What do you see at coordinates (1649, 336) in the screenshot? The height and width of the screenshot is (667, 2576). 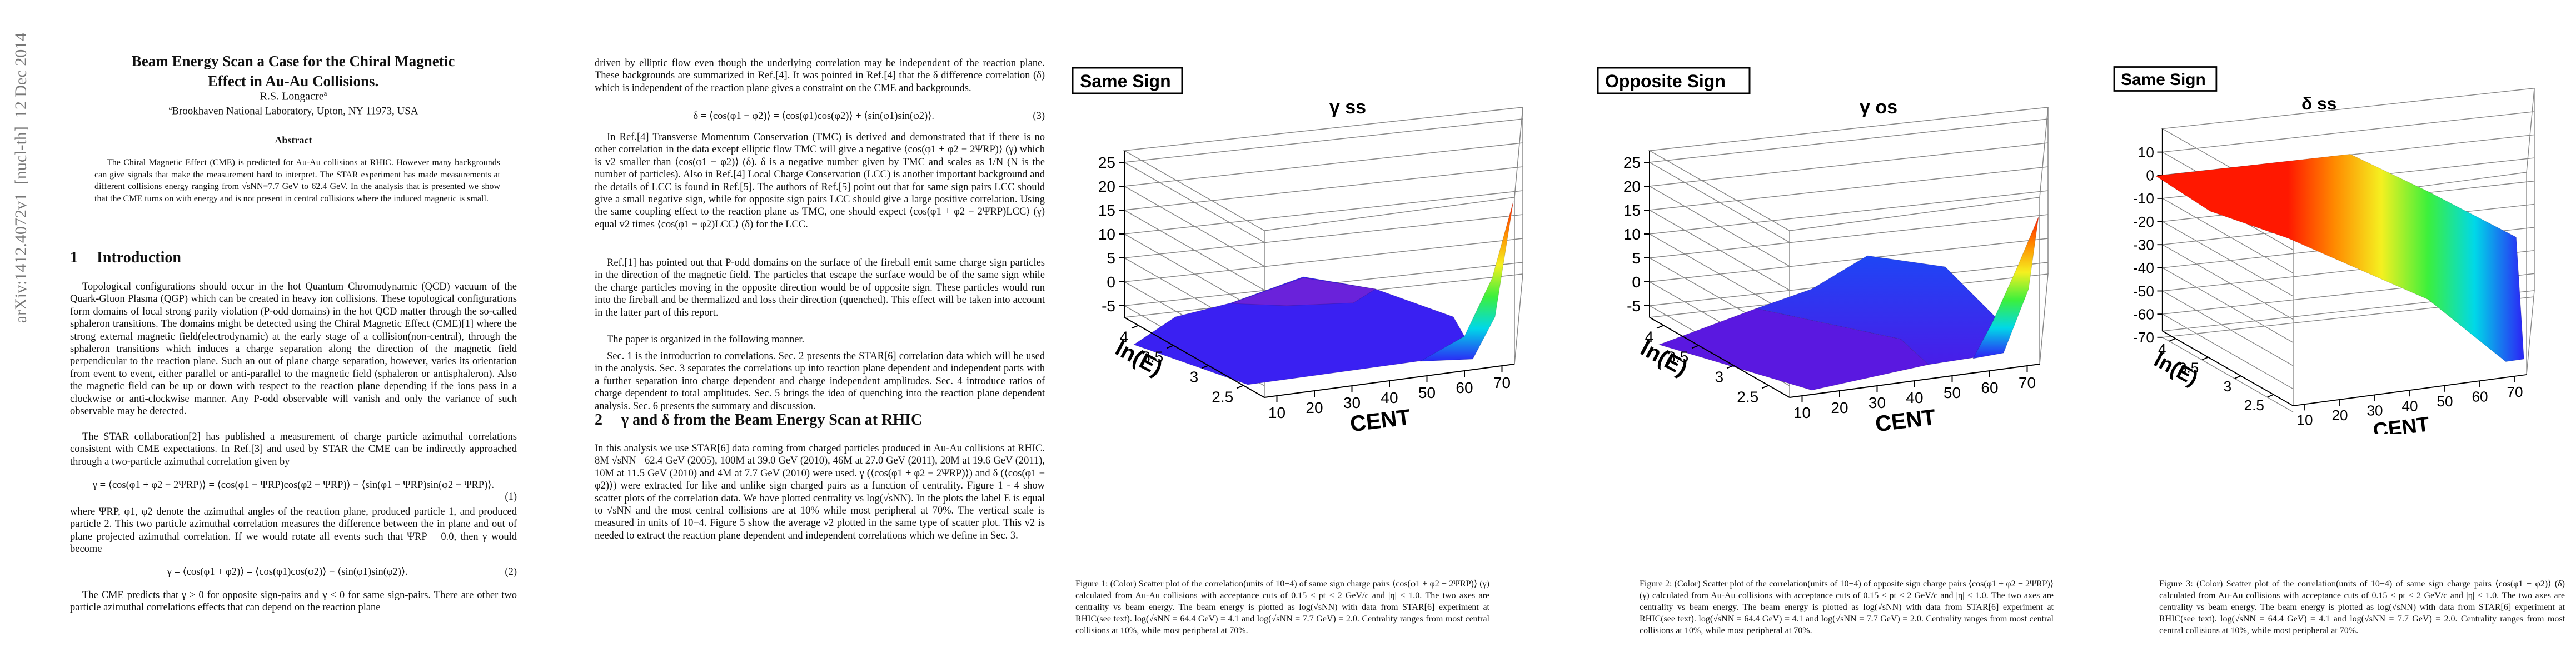 I see `y-tick-label: 4` at bounding box center [1649, 336].